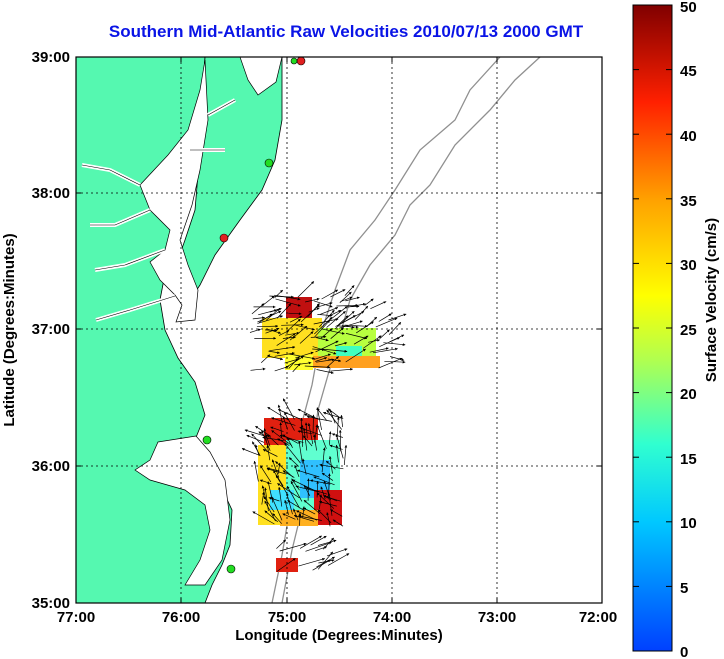 This screenshot has height=659, width=724. What do you see at coordinates (688, 394) in the screenshot?
I see `colorbar-tick-label: 20` at bounding box center [688, 394].